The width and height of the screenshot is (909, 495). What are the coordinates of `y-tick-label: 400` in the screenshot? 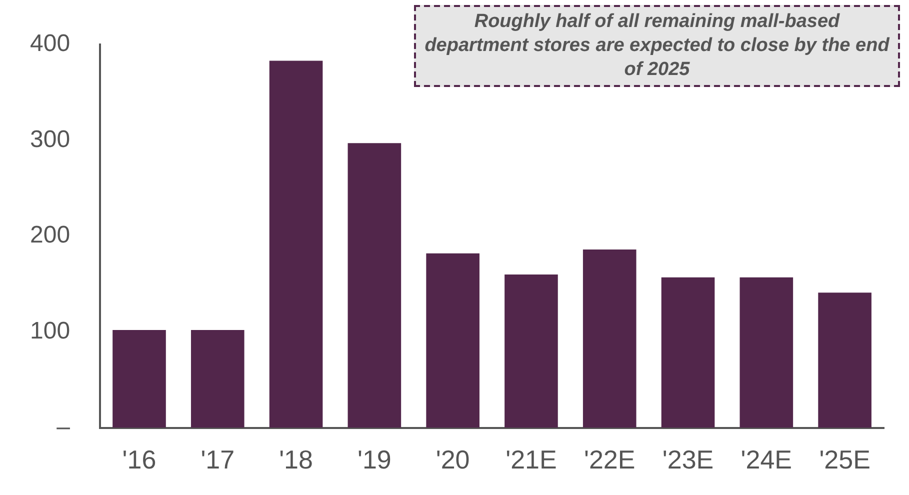 It's located at (50, 44).